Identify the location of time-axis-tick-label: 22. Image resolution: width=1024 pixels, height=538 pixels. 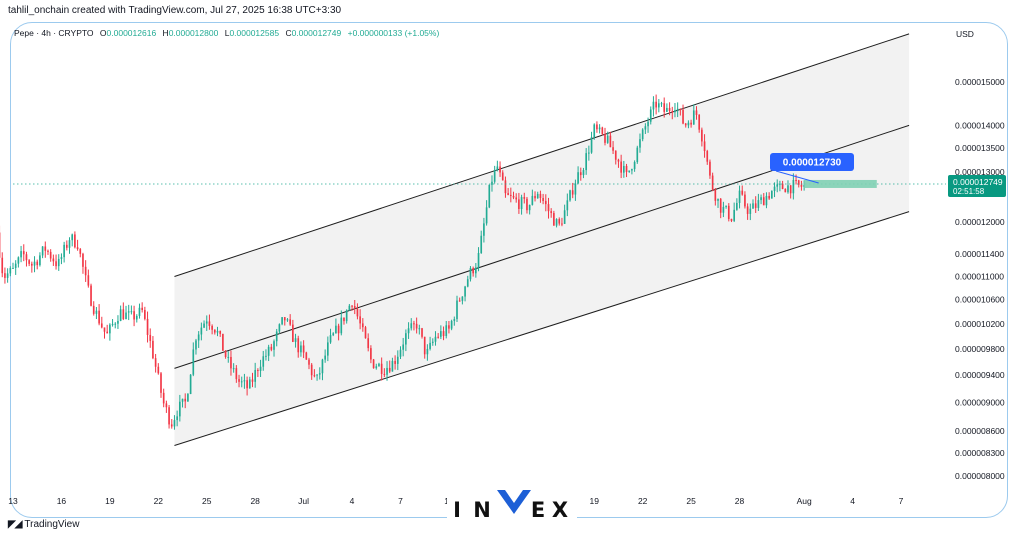
(643, 501).